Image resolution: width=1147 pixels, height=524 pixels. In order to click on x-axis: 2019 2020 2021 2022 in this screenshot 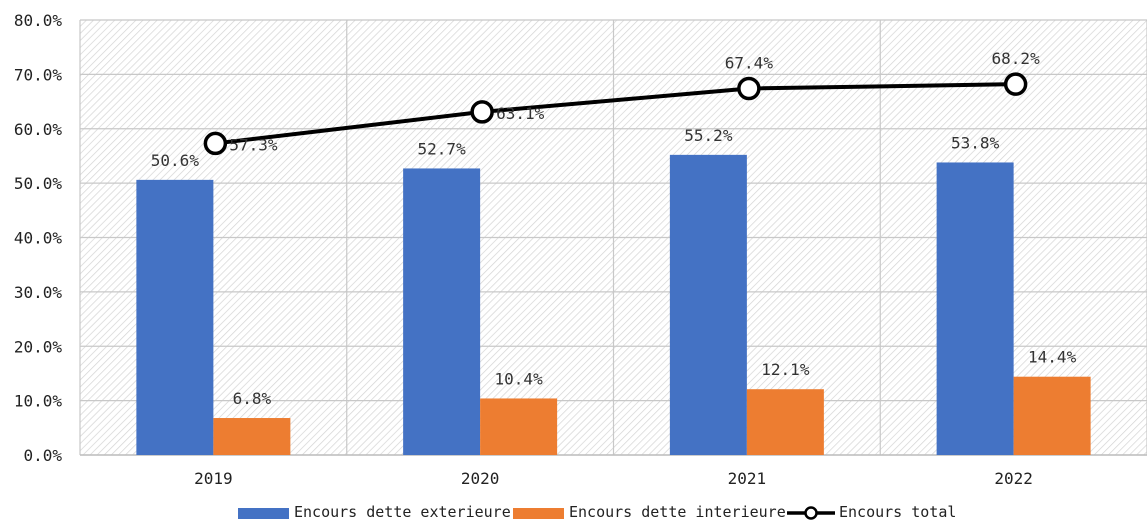, I will do `click(613, 478)`.